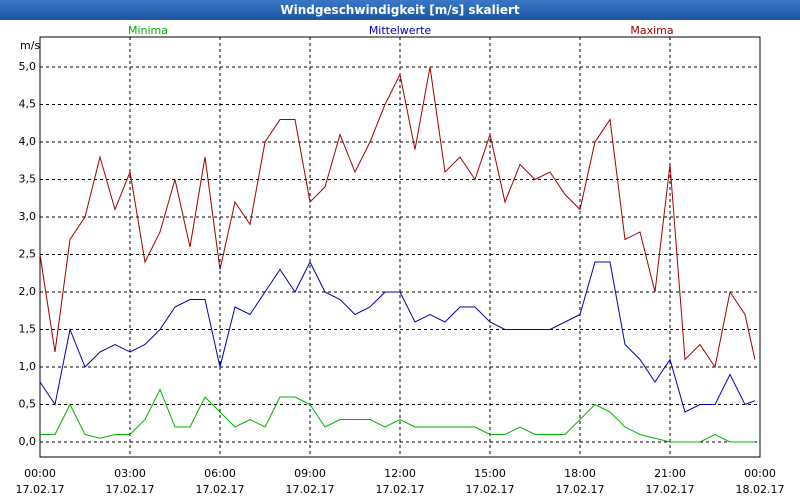 The width and height of the screenshot is (800, 500). Describe the element at coordinates (148, 30) in the screenshot. I see `legend-label: Minima` at that location.